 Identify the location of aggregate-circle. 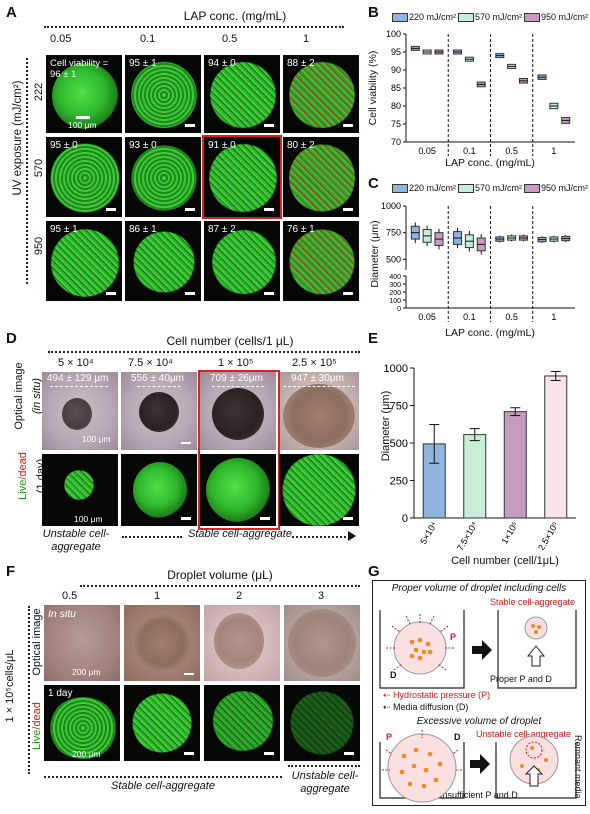
(536, 628).